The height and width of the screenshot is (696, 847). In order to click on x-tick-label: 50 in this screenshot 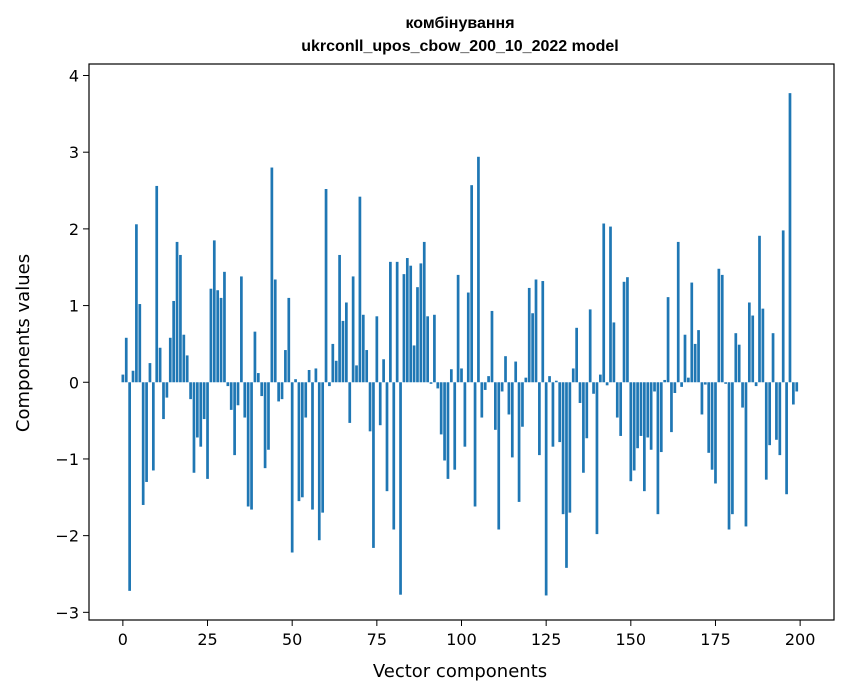, I will do `click(292, 639)`.